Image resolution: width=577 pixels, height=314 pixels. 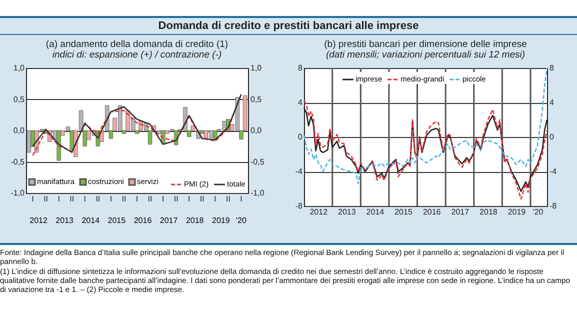 What do you see at coordinates (432, 212) in the screenshot?
I see `x-tick-label: 2016` at bounding box center [432, 212].